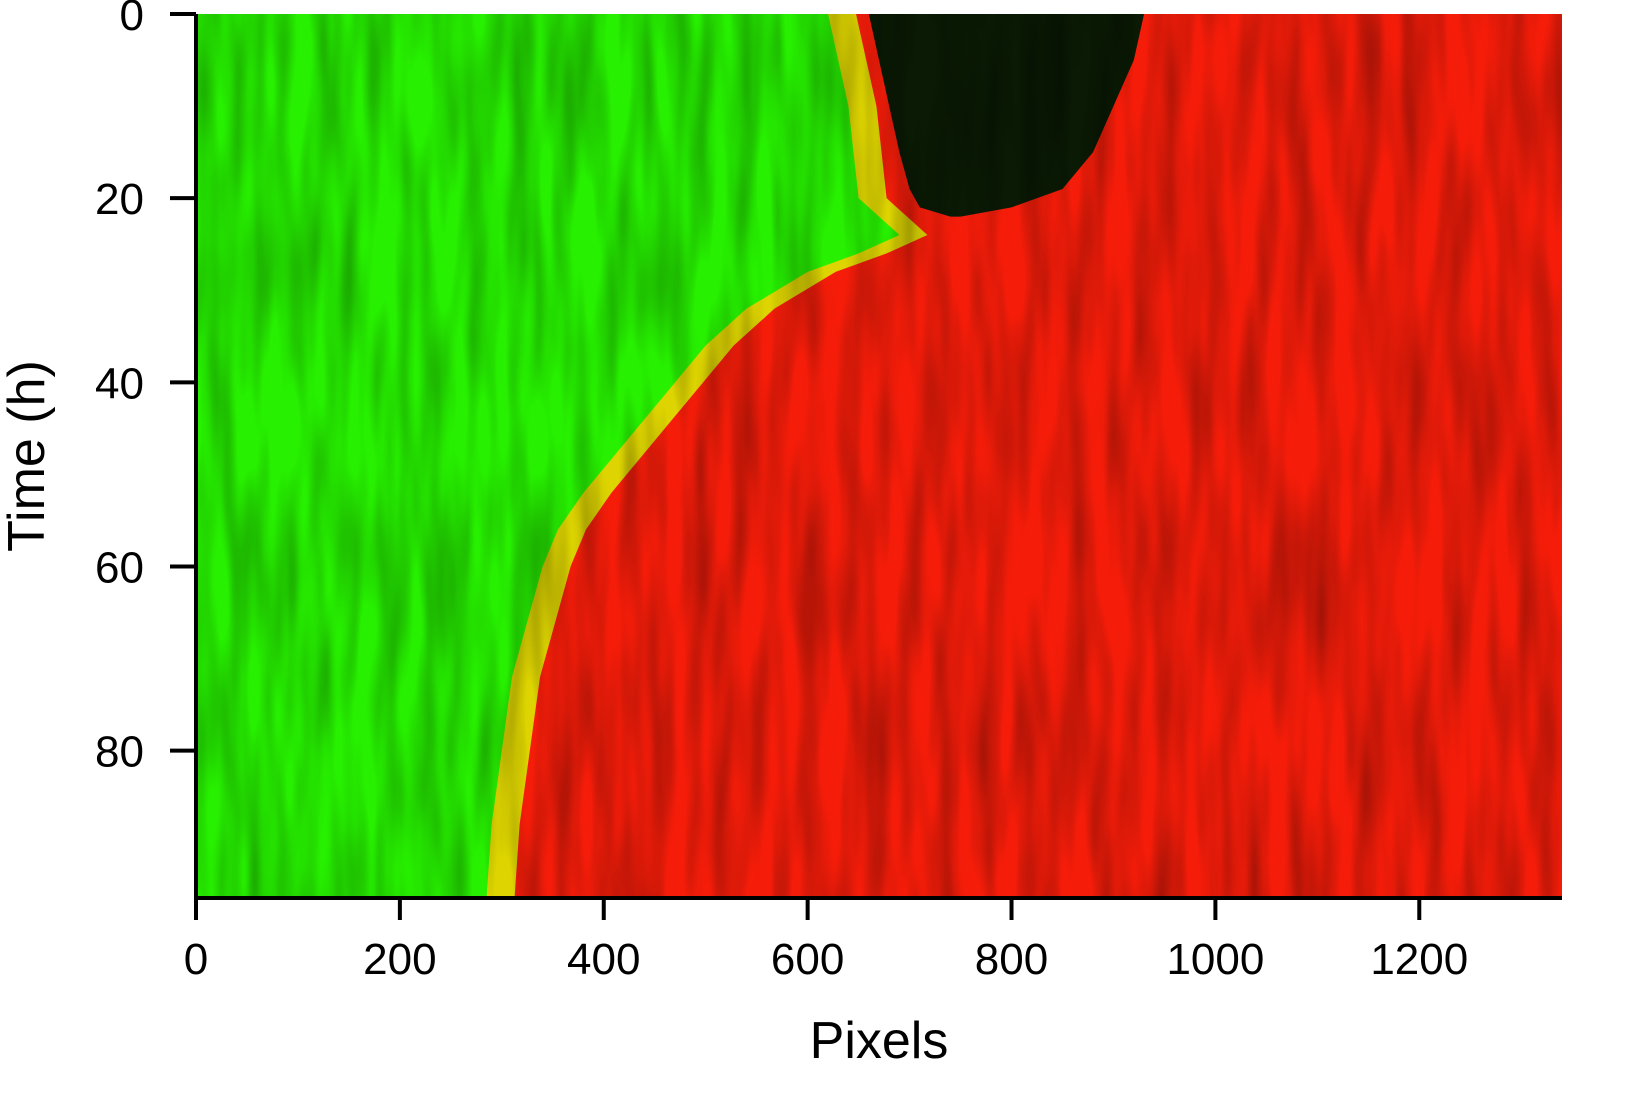 This screenshot has width=1649, height=1112. What do you see at coordinates (879, 1041) in the screenshot?
I see `x-axis-title: Pixels` at bounding box center [879, 1041].